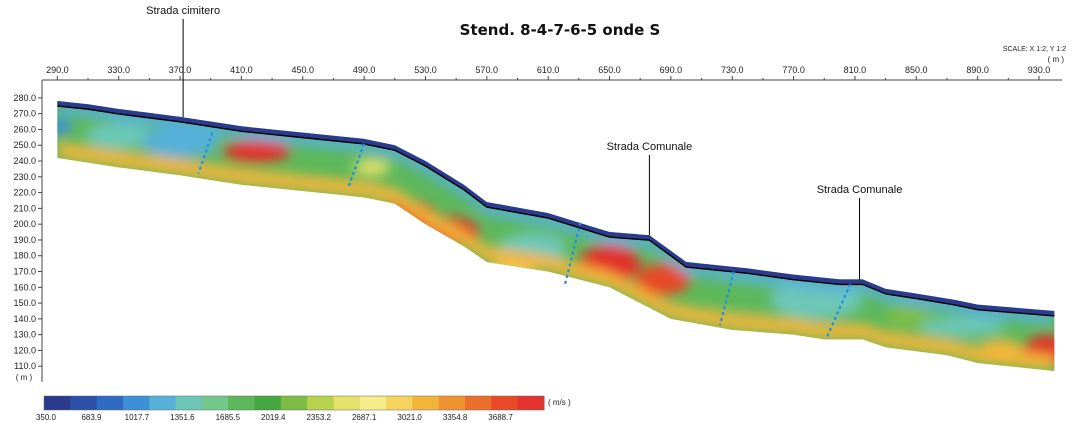 The image size is (1072, 423). What do you see at coordinates (425, 70) in the screenshot?
I see `x-tick-label: 530.0` at bounding box center [425, 70].